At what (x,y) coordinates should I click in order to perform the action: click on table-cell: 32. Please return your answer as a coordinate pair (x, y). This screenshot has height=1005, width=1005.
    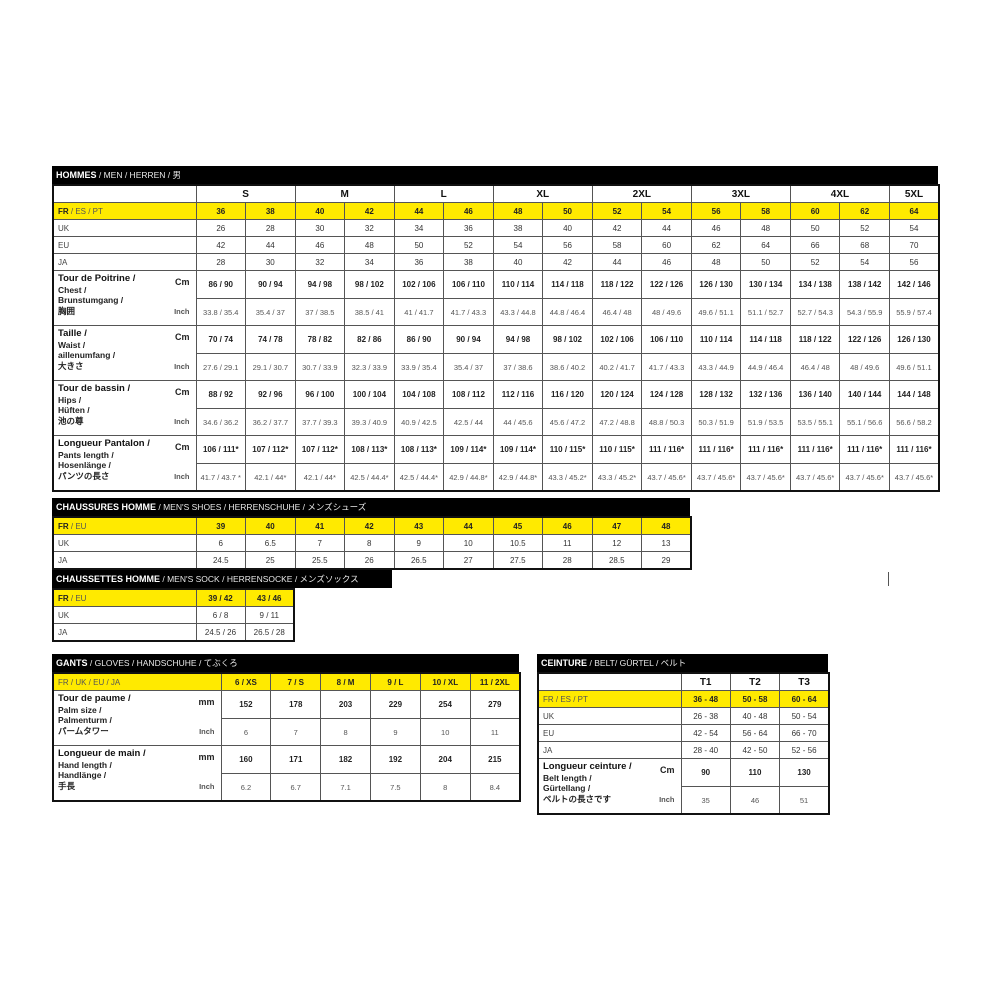
    Looking at the image, I should click on (320, 262).